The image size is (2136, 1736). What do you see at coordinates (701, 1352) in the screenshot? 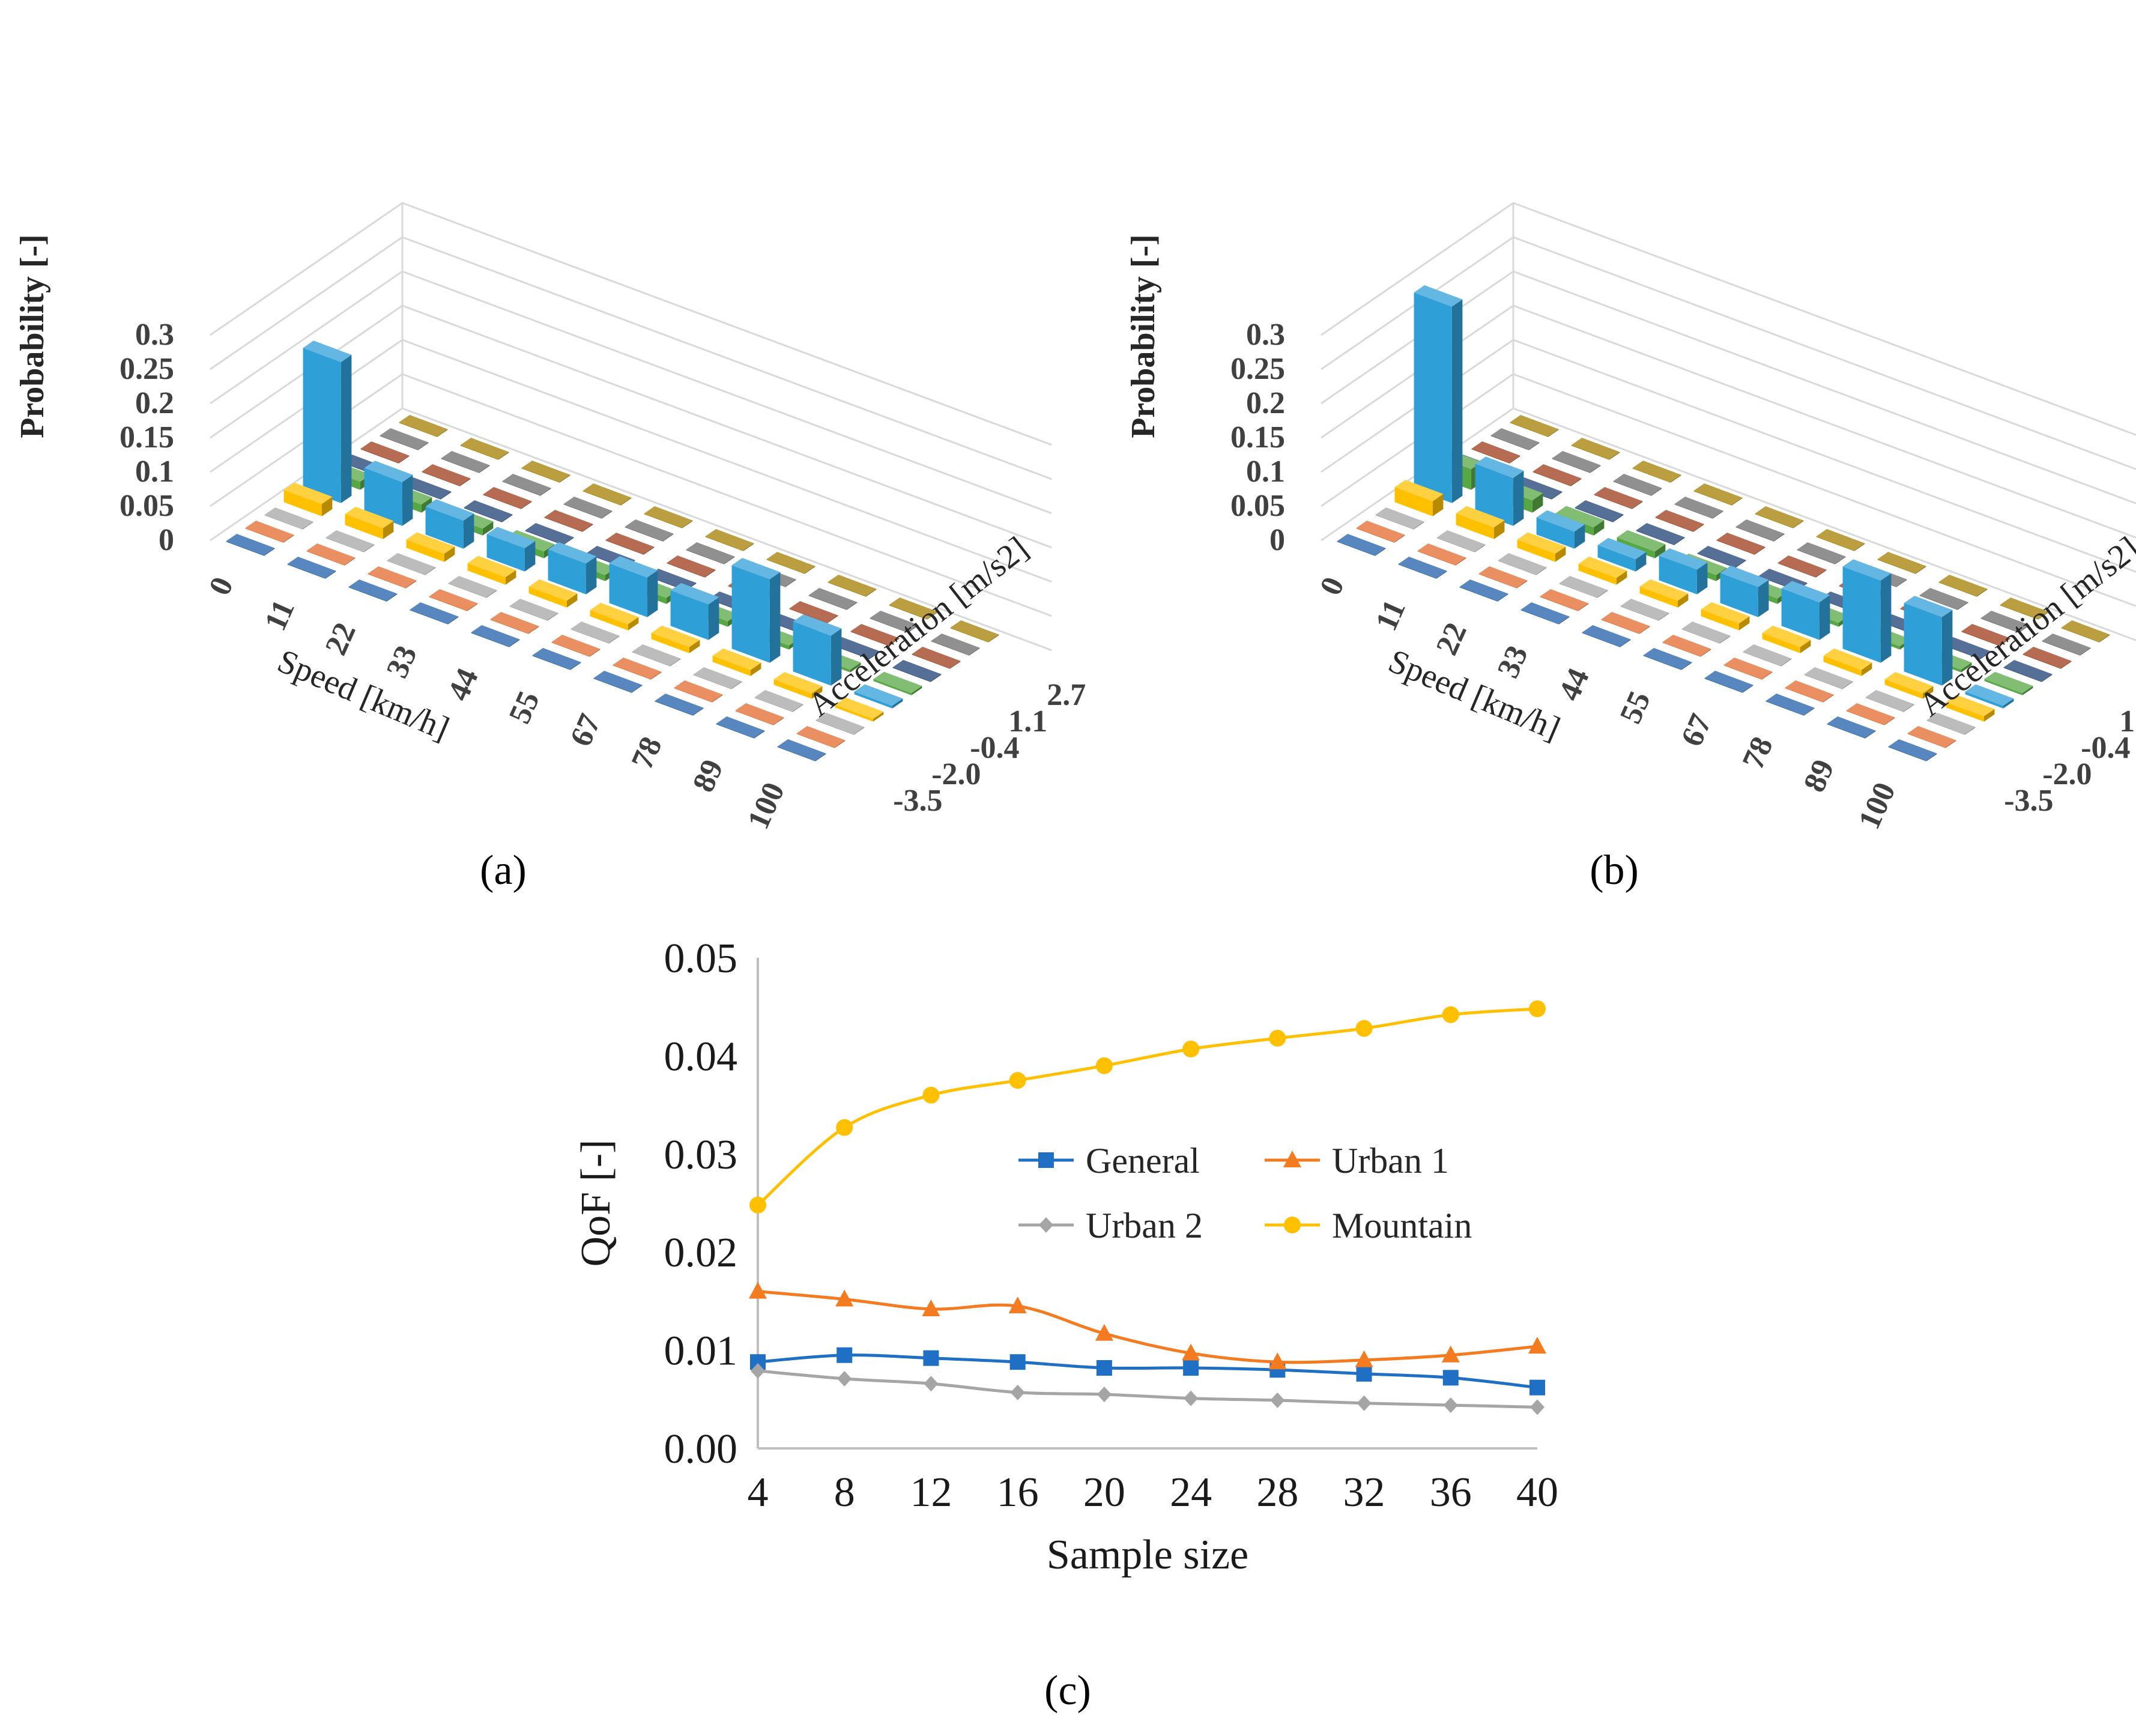
I see `y-tick-label: 0.01` at bounding box center [701, 1352].